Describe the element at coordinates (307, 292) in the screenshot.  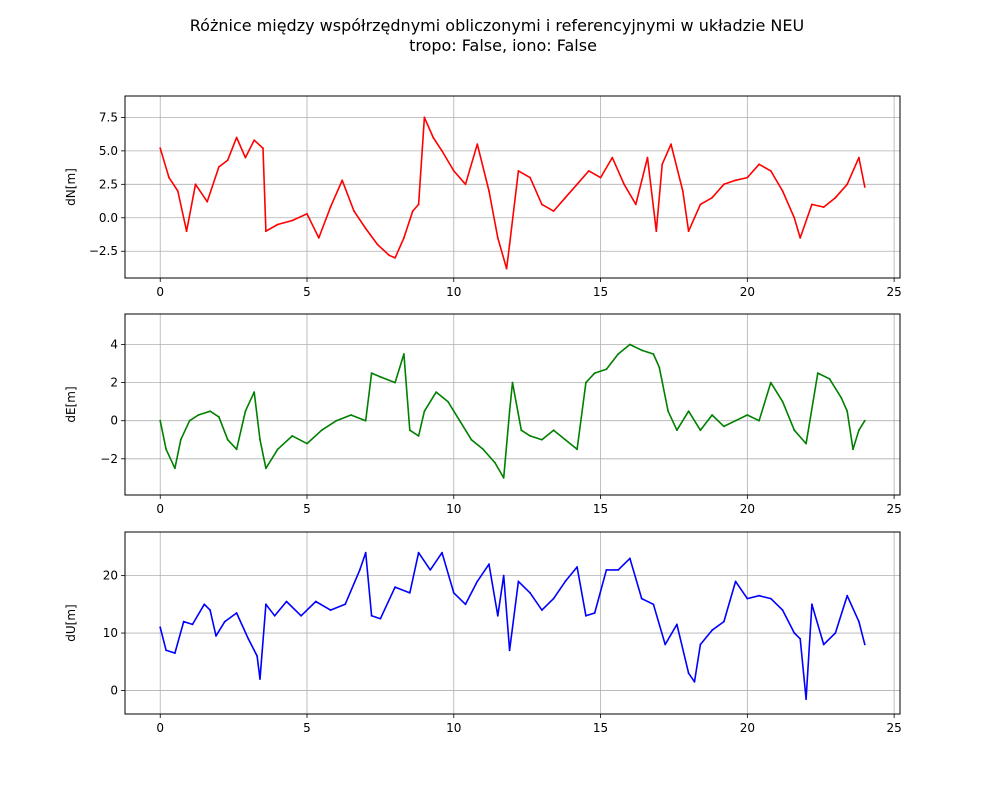
I see `x-tick-label: 5` at that location.